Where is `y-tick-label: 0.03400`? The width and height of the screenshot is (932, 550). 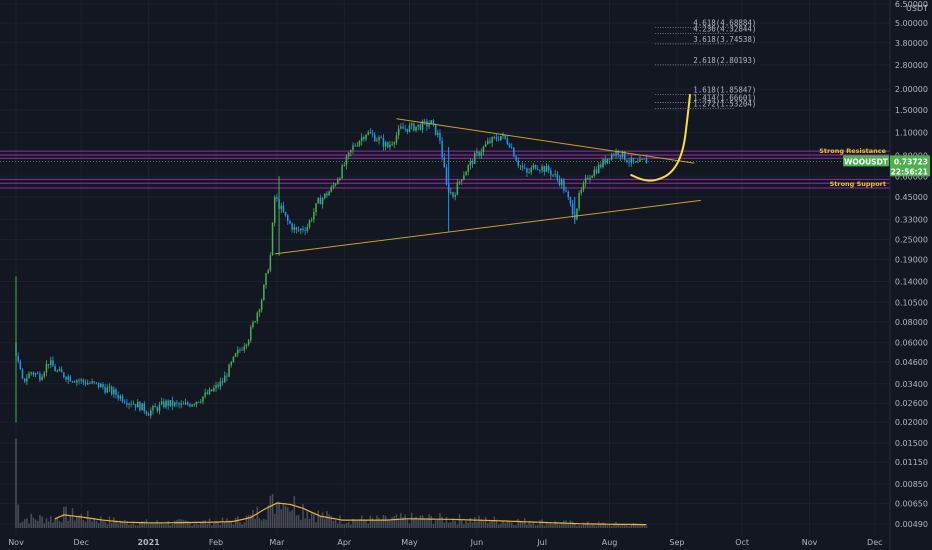 y-tick-label: 0.03400 is located at coordinates (911, 384).